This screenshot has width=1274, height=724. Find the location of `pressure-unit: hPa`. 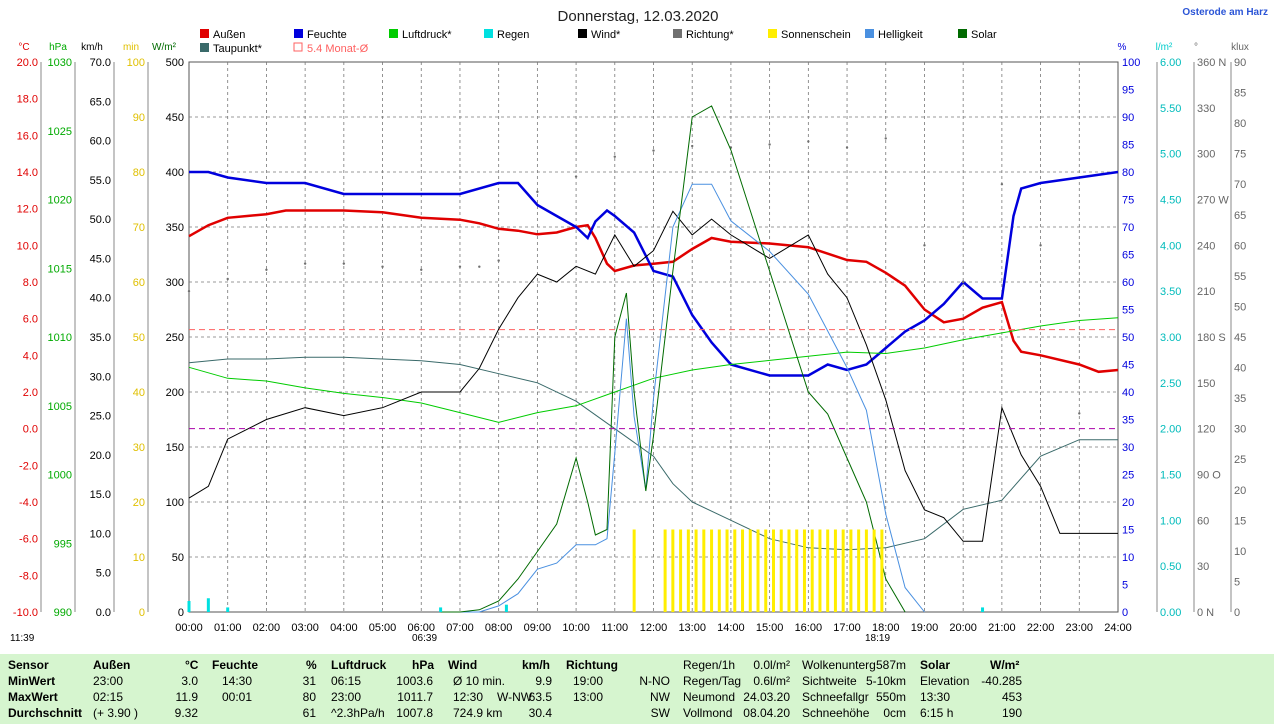

pressure-unit: hPa is located at coordinates (58, 47).